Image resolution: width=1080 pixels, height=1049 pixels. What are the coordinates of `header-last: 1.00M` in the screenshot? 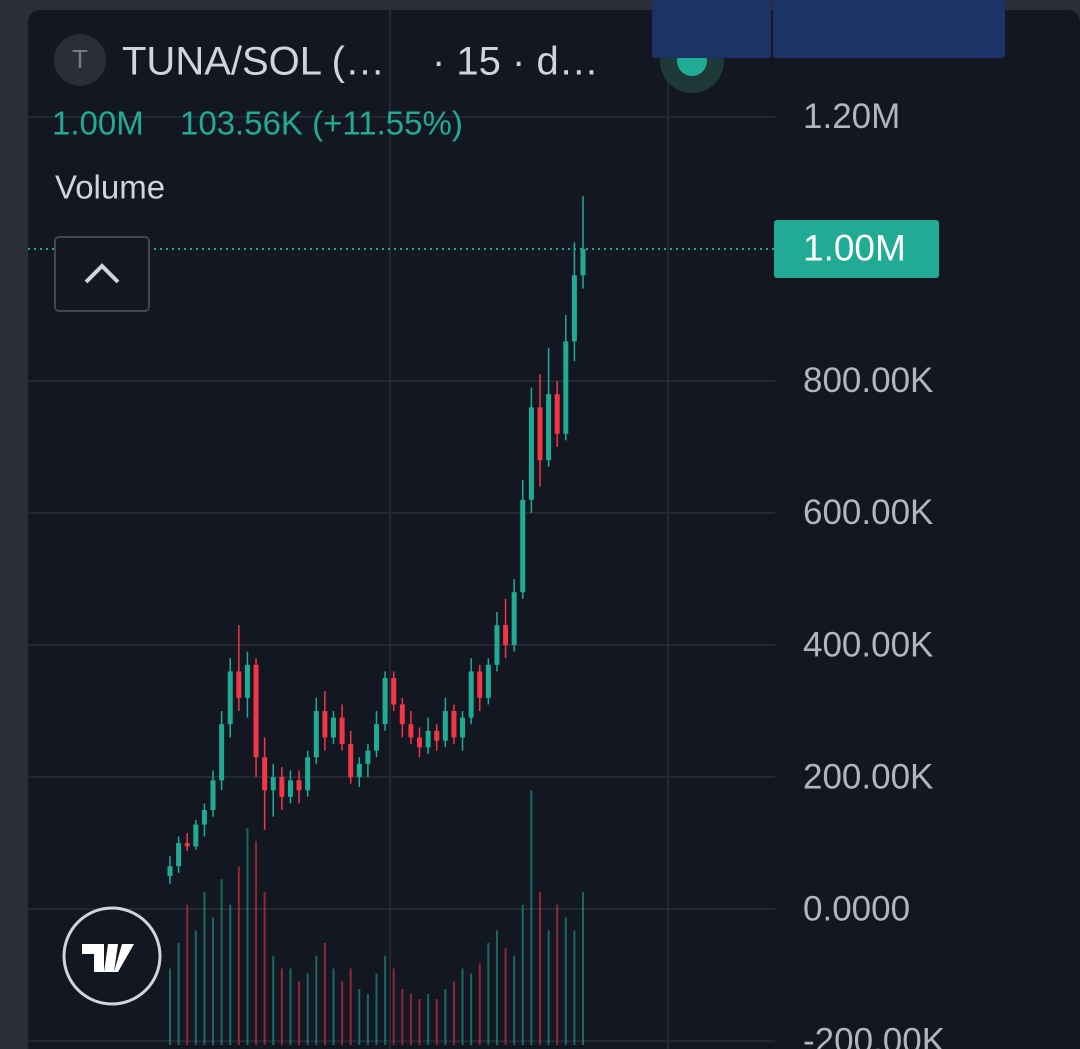 It's located at (98, 123).